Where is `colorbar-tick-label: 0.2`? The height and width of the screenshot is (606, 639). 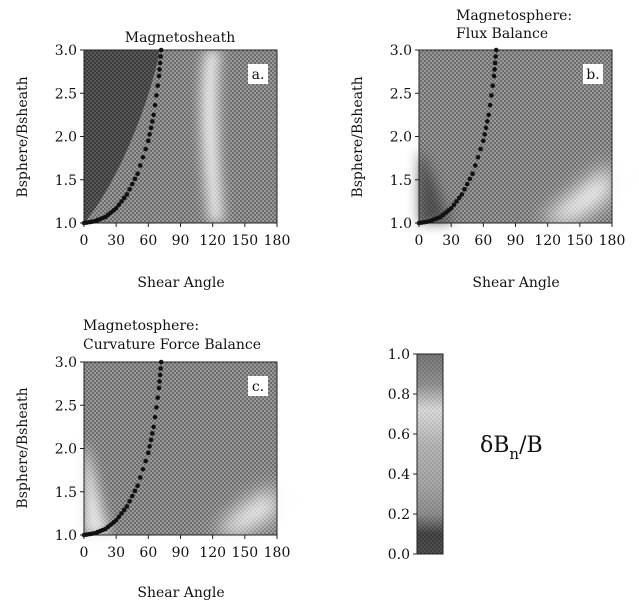
colorbar-tick-label: 0.2 is located at coordinates (399, 515).